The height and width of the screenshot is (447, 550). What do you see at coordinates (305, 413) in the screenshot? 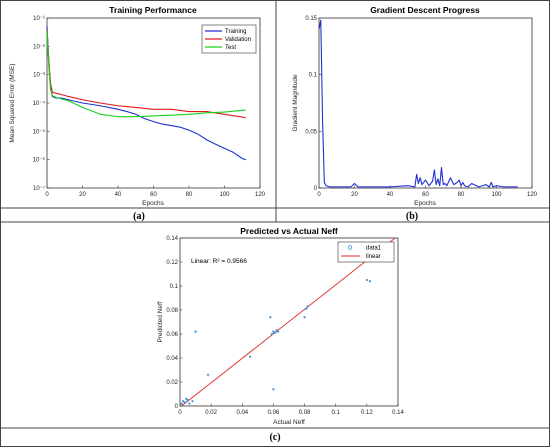
I see `x-tick-label: 0.08` at bounding box center [305, 413].